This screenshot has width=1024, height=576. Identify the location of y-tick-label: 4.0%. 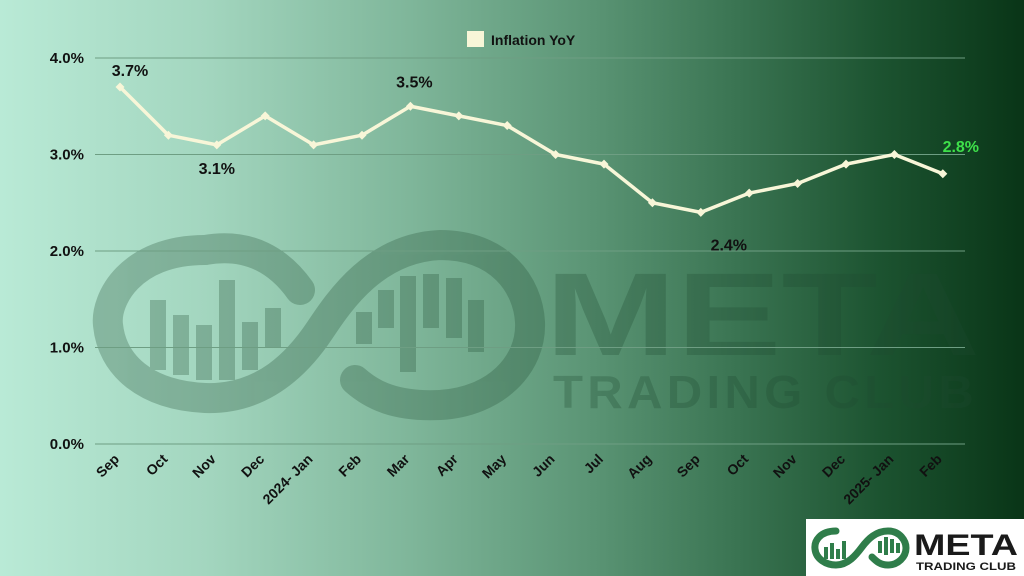
(67, 58).